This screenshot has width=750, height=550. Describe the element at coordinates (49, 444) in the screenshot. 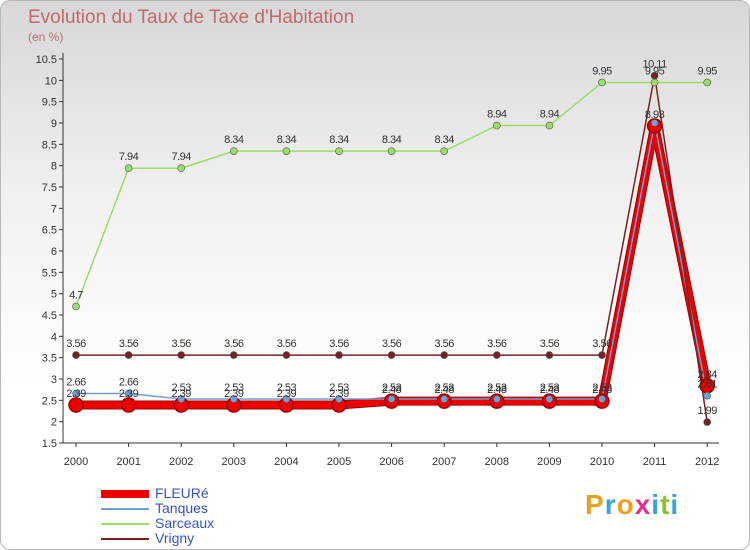

I see `y-tick-label: 1.5` at that location.